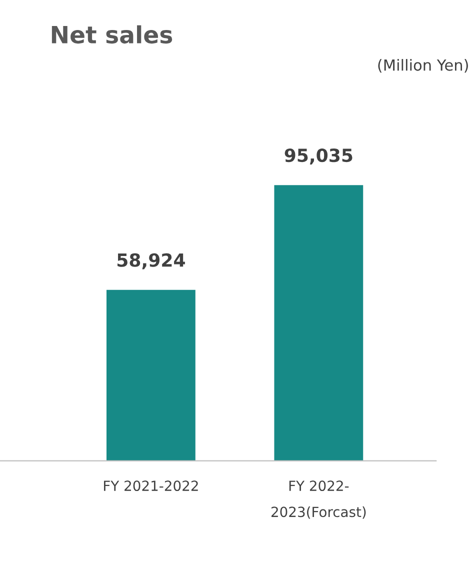 Image resolution: width=474 pixels, height=562 pixels. What do you see at coordinates (318, 499) in the screenshot?
I see `x-tick-label: FY 2022-2023(Forcast)` at bounding box center [318, 499].